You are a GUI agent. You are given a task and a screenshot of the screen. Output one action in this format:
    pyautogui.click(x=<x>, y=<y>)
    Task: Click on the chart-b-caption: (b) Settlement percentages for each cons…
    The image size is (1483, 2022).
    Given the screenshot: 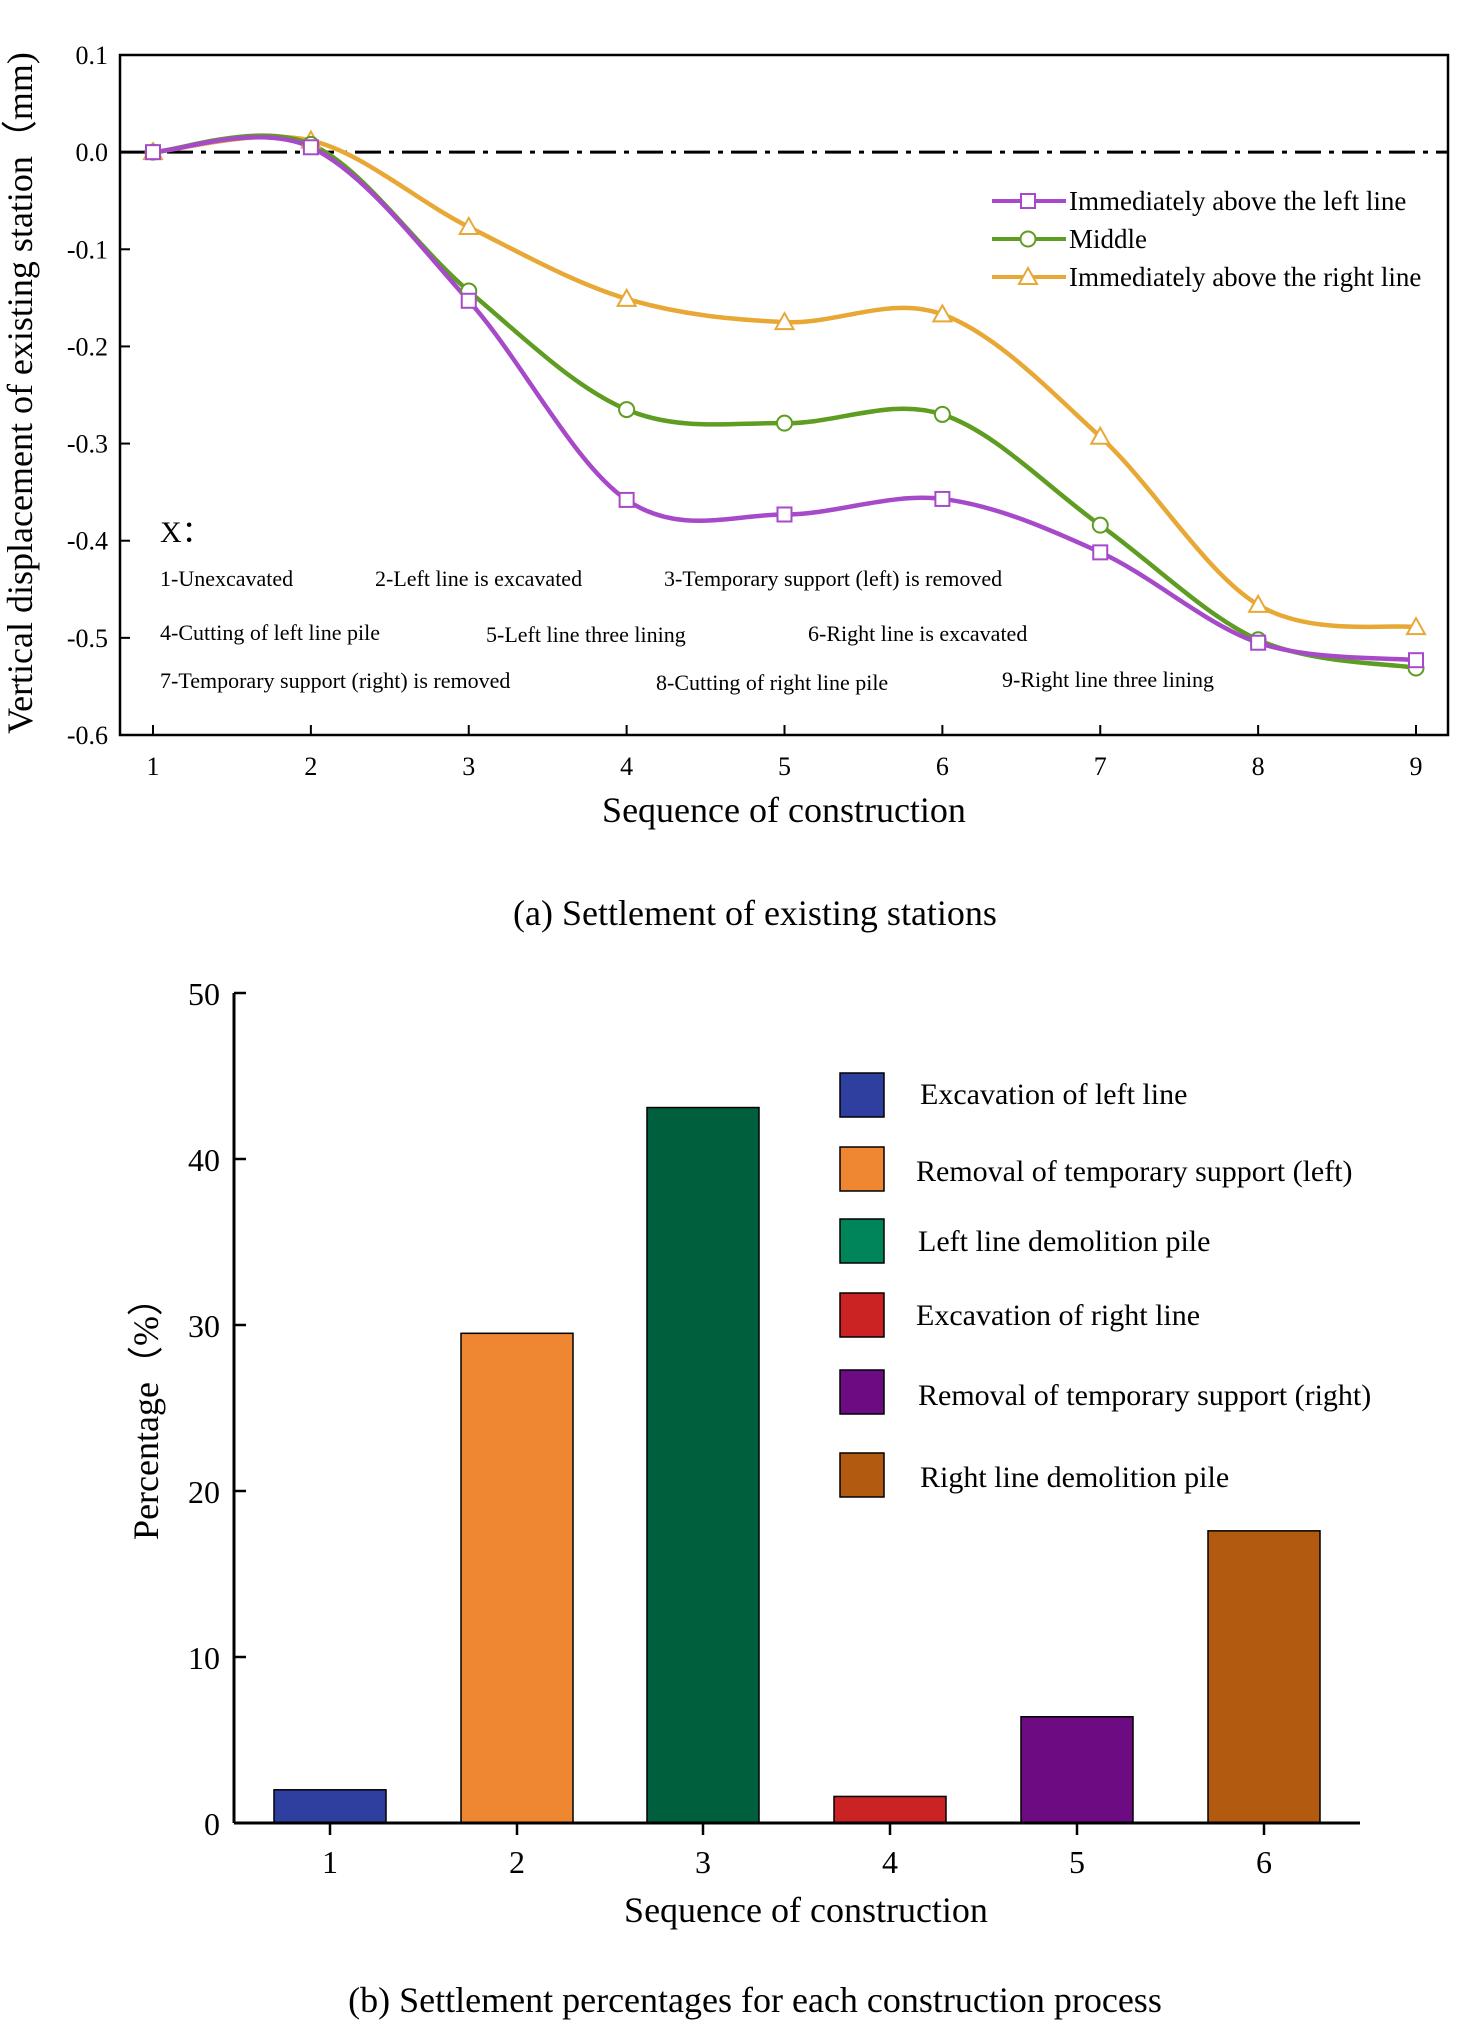 What is the action you would take?
    pyautogui.click(x=755, y=2000)
    